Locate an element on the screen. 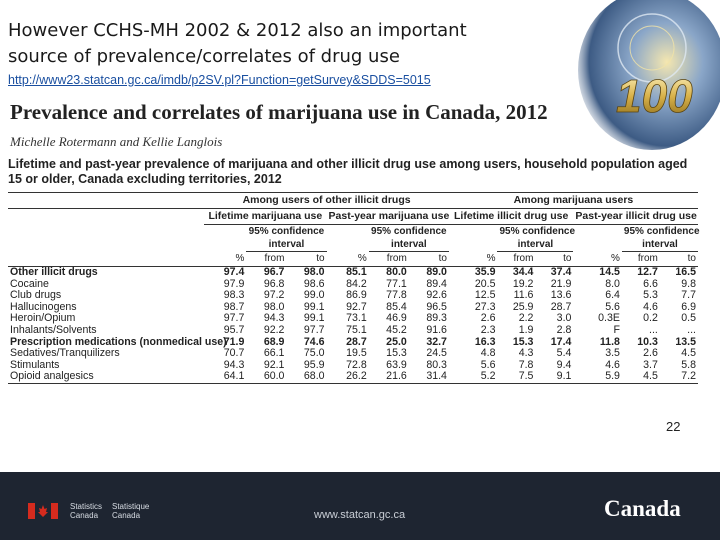 The image size is (720, 540). cell-value: 4.6 is located at coordinates (650, 306).